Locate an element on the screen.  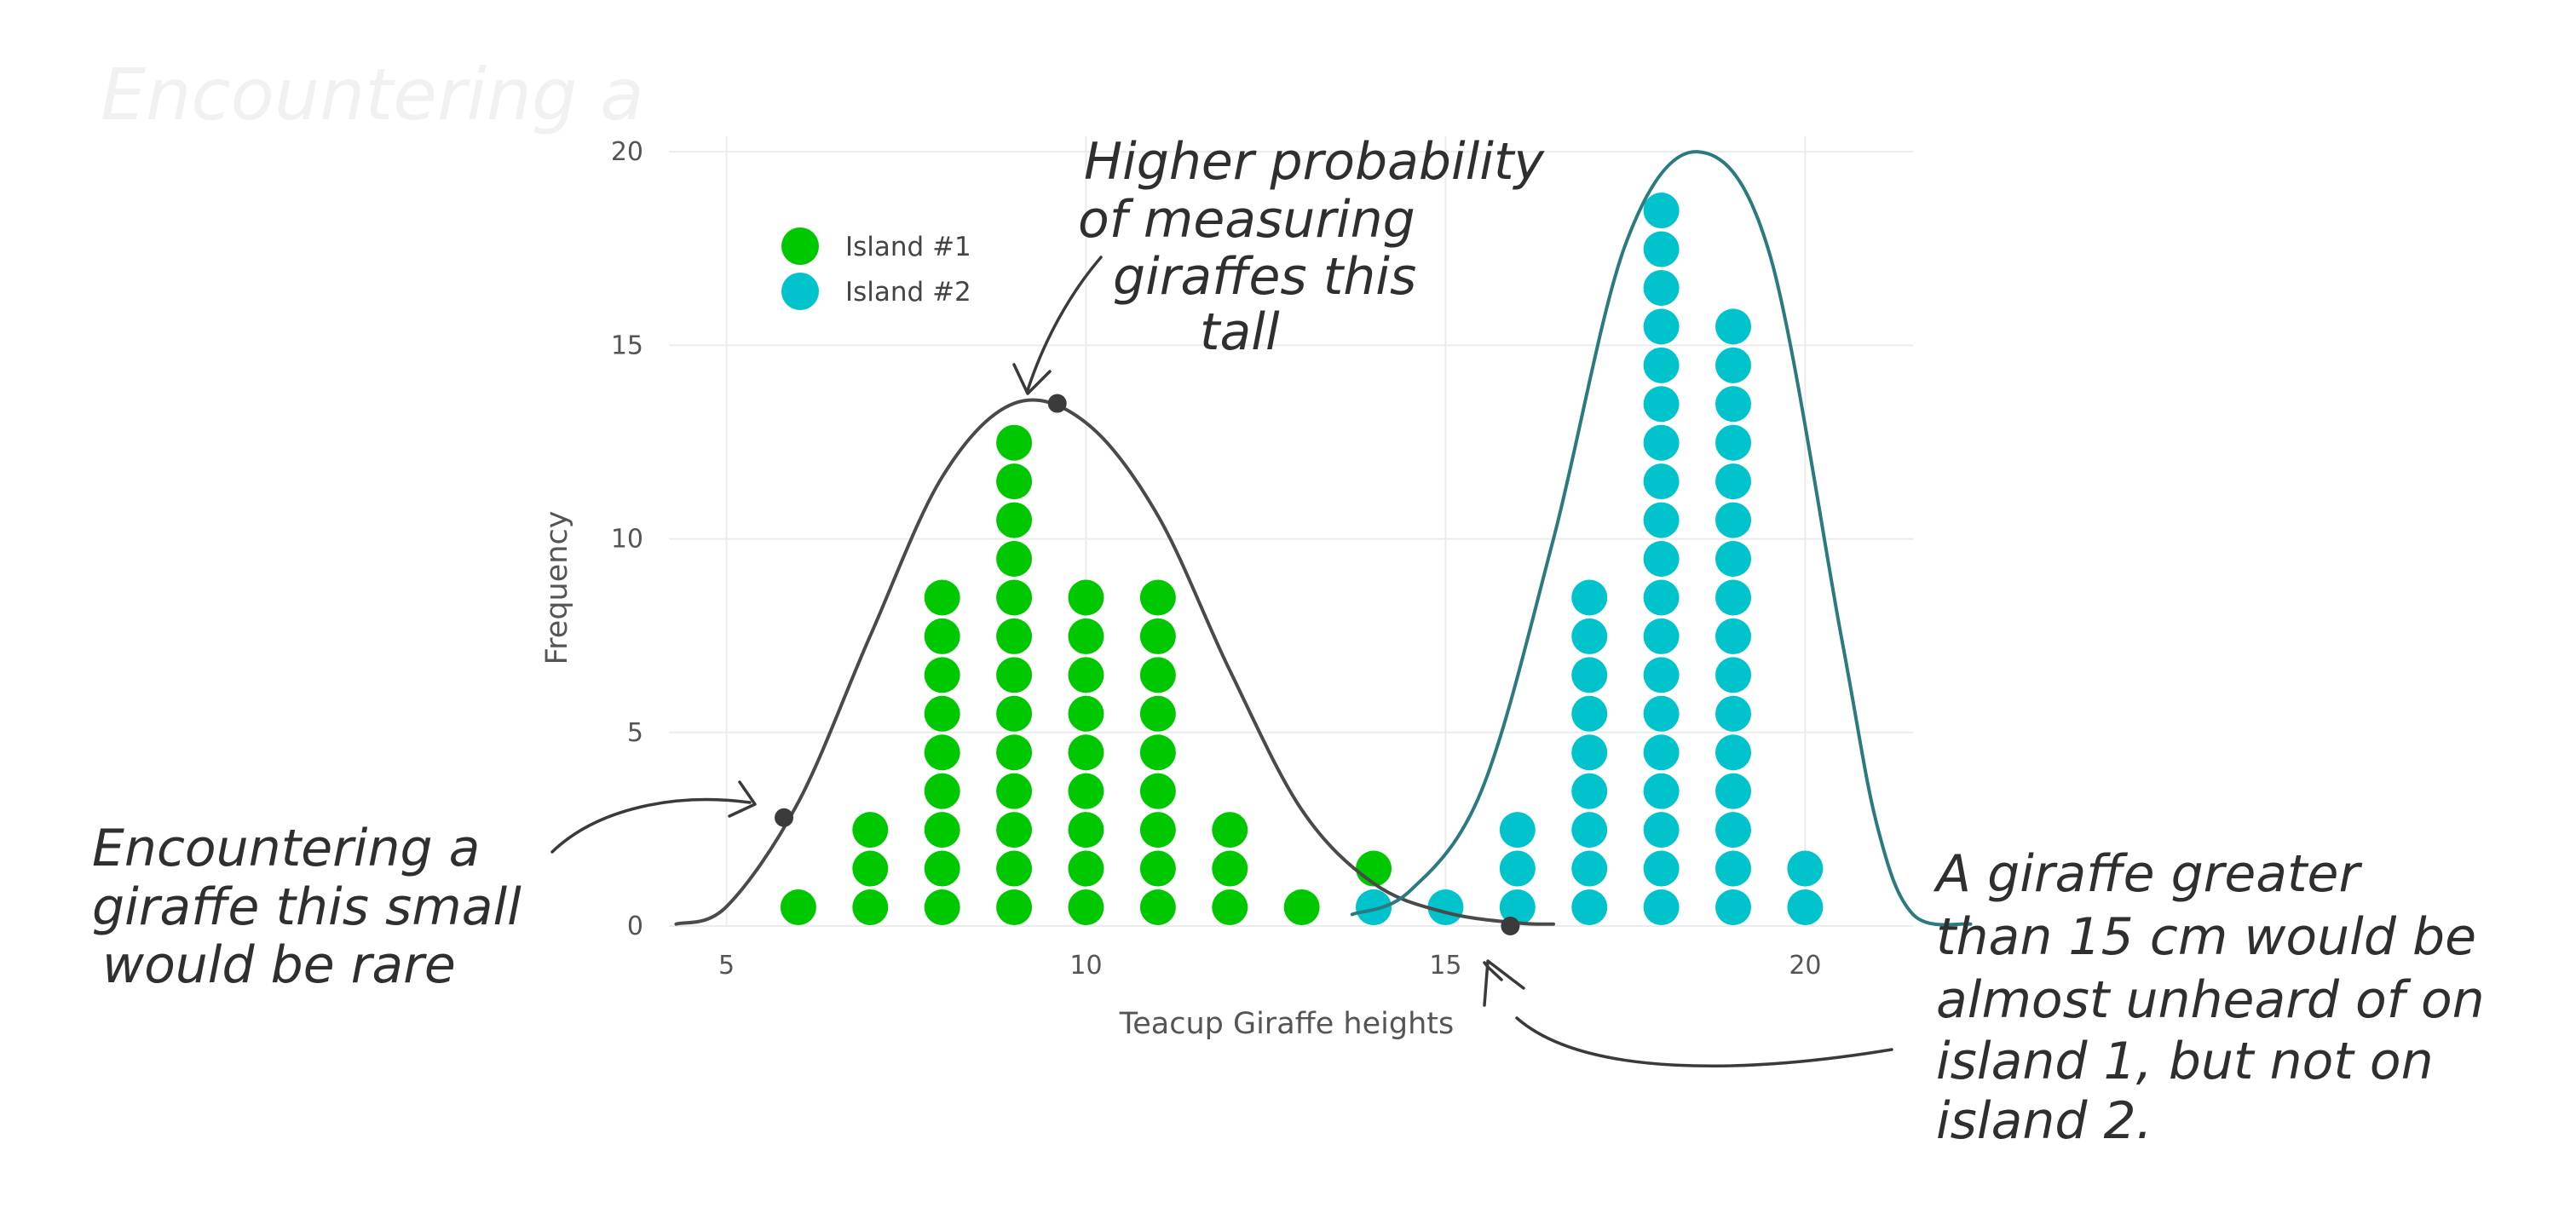
annotation-island-line-1: A giraffe greater is located at coordinates (2147, 874).